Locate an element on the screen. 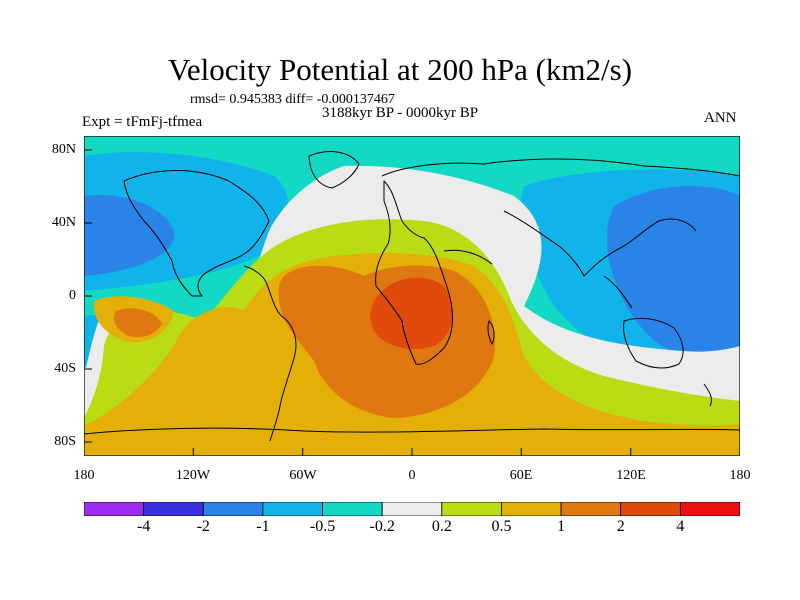 The width and height of the screenshot is (800, 600). field-pos1-pacific is located at coordinates (138, 323).